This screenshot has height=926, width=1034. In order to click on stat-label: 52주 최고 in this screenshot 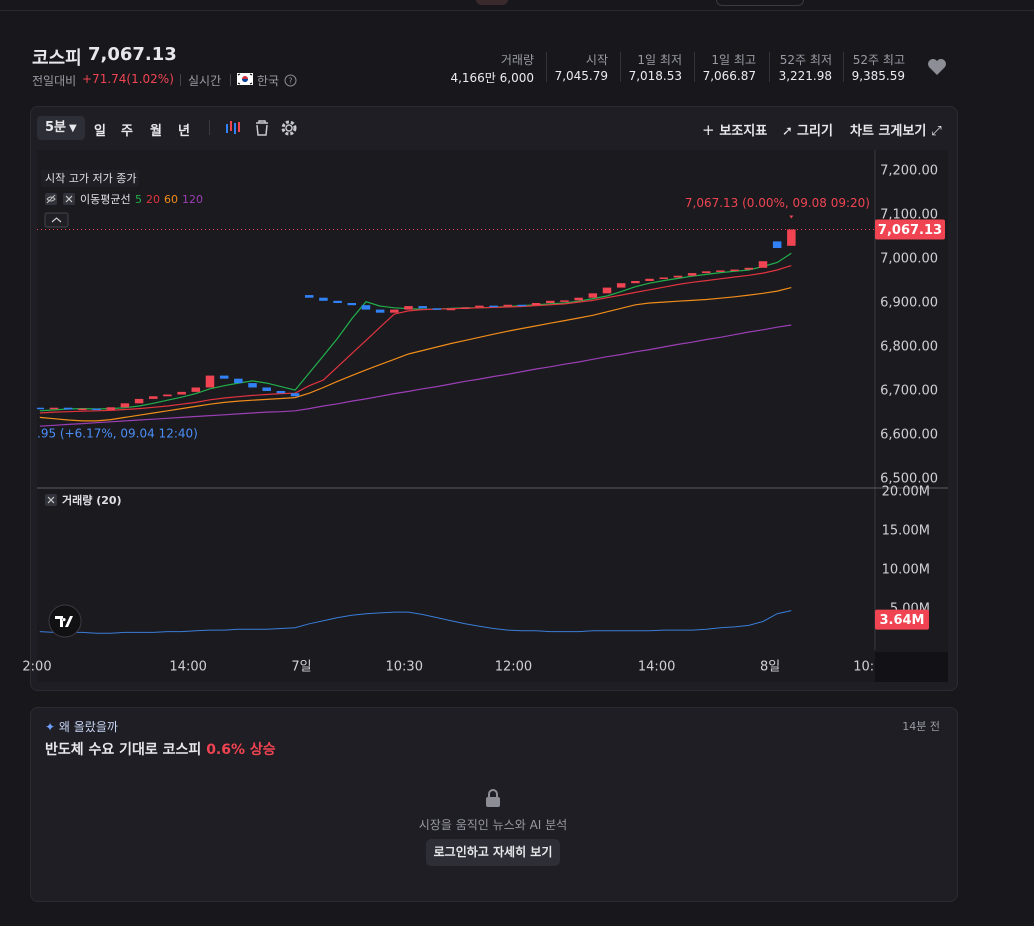, I will do `click(878, 60)`.